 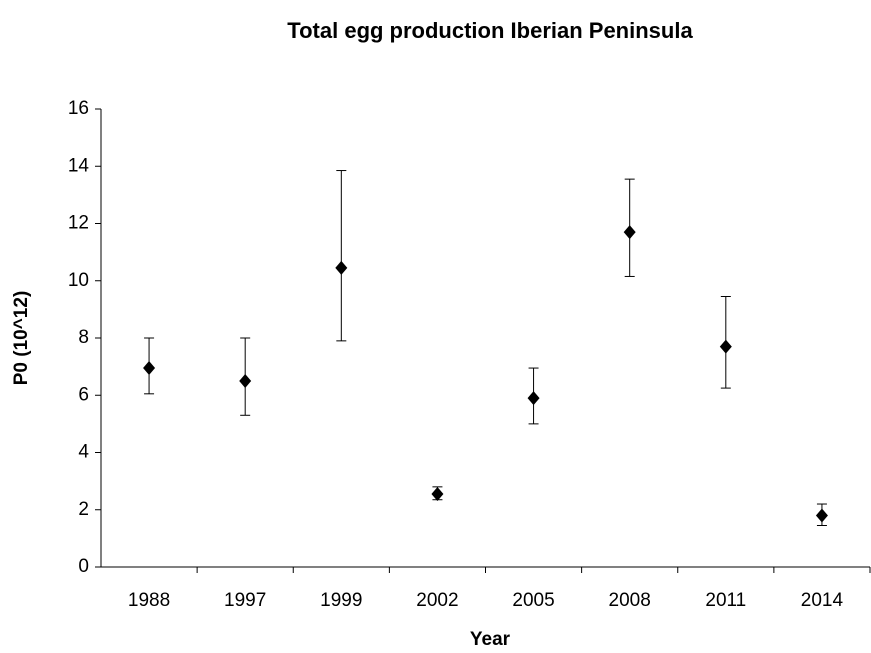 What do you see at coordinates (822, 600) in the screenshot?
I see `x-tick-label: 2014` at bounding box center [822, 600].